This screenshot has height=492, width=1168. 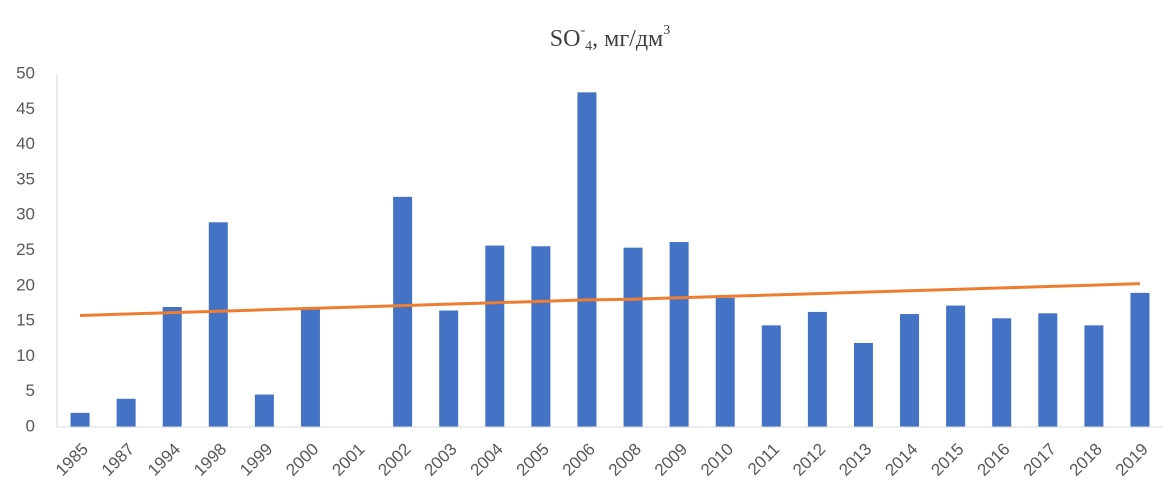 I want to click on title-part: -, so click(x=582, y=30).